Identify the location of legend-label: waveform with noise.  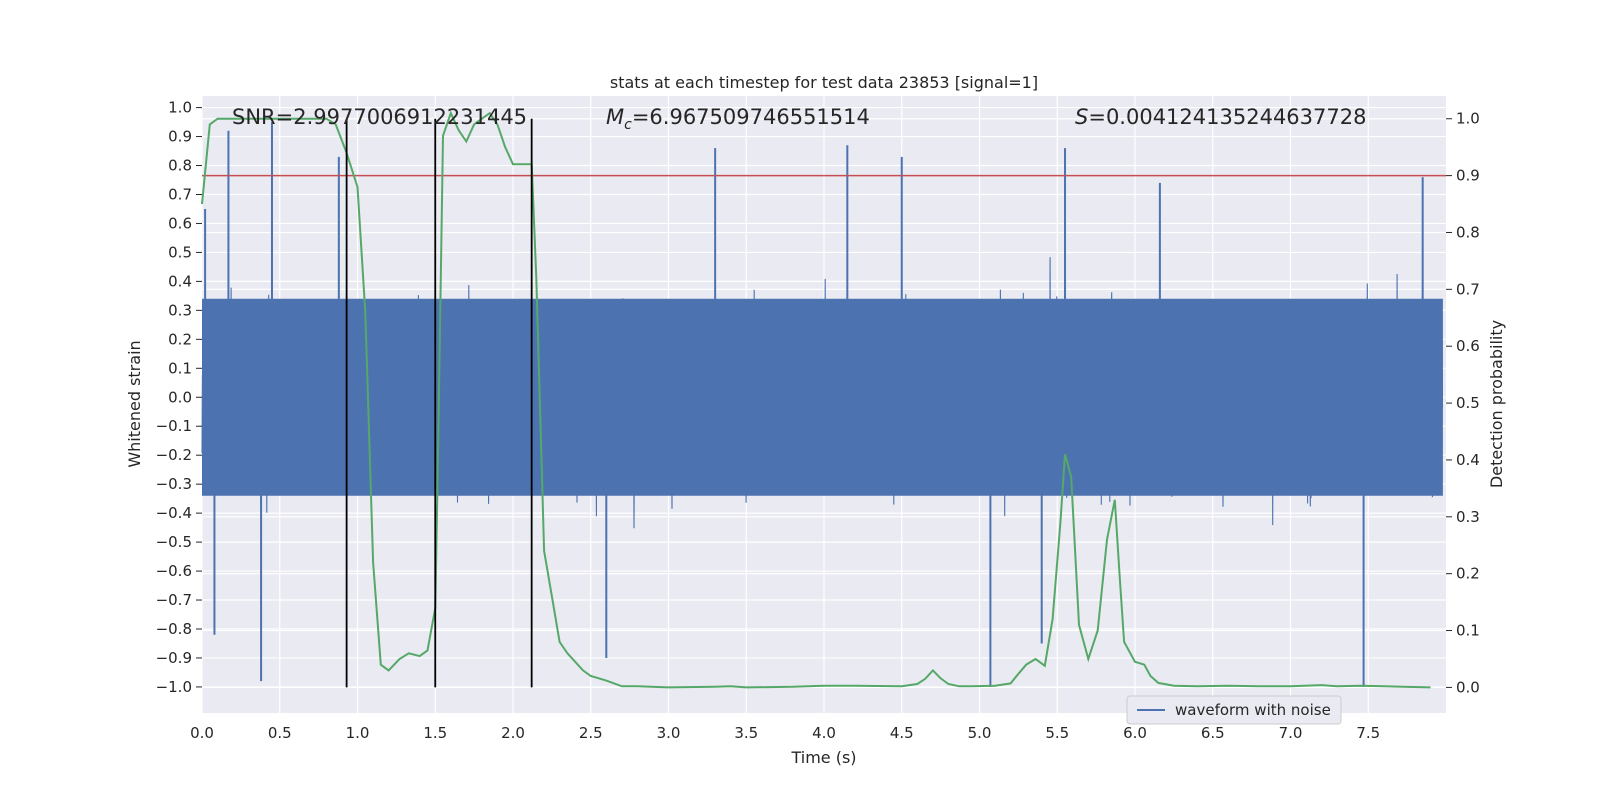
(1253, 710).